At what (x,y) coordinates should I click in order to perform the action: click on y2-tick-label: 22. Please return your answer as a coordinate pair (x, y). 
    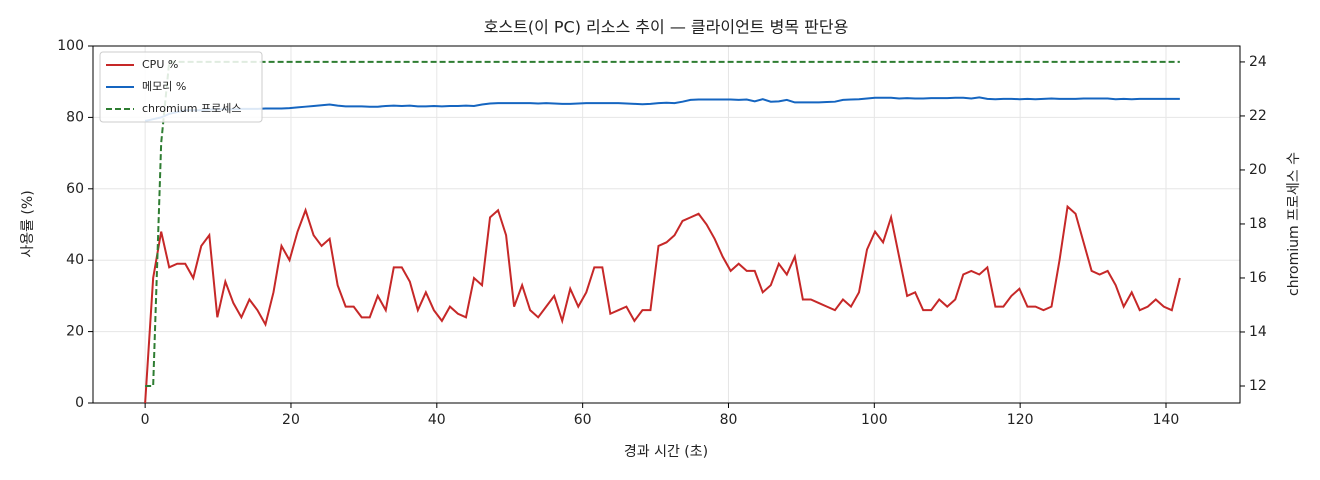
    Looking at the image, I should click on (1258, 116).